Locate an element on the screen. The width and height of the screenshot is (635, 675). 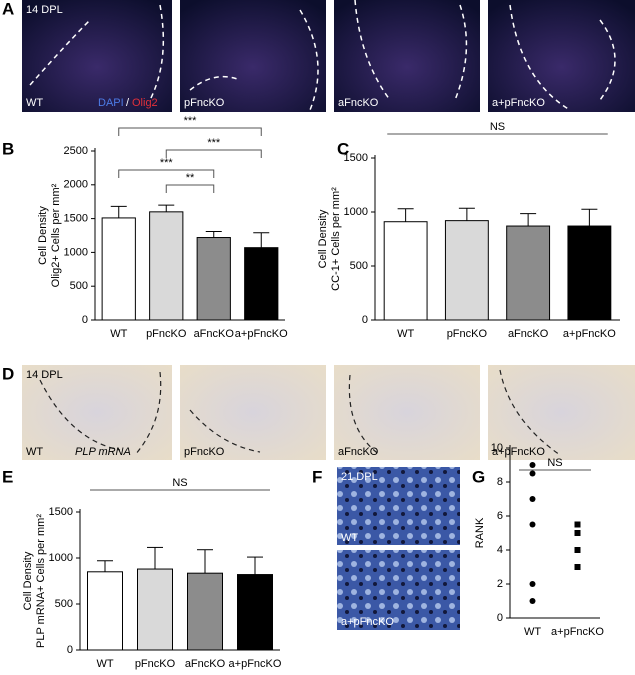
y-tick-label: 2 is located at coordinates (500, 584).